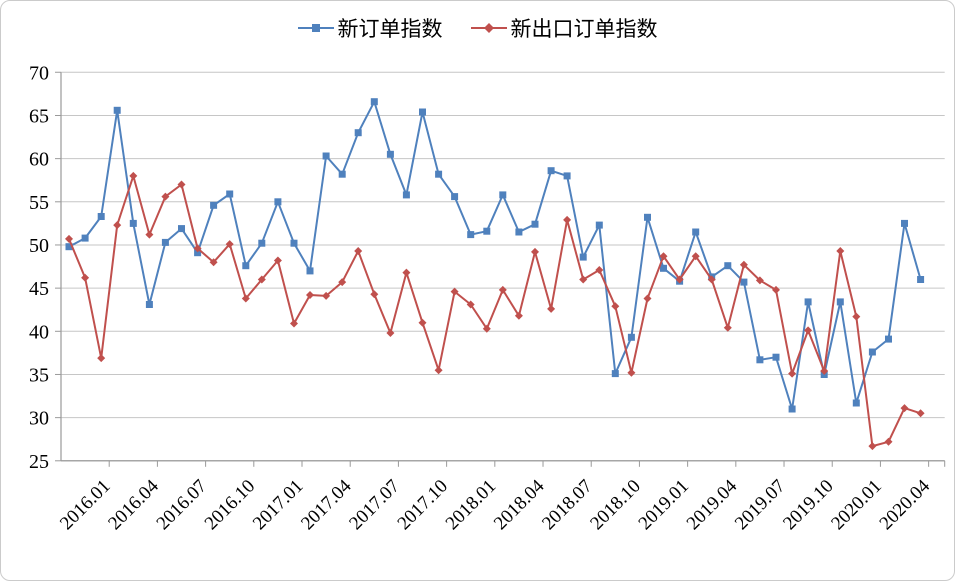 This screenshot has height=581, width=955. What do you see at coordinates (615, 505) in the screenshot?
I see `x-tick-label: 2018.10` at bounding box center [615, 505].